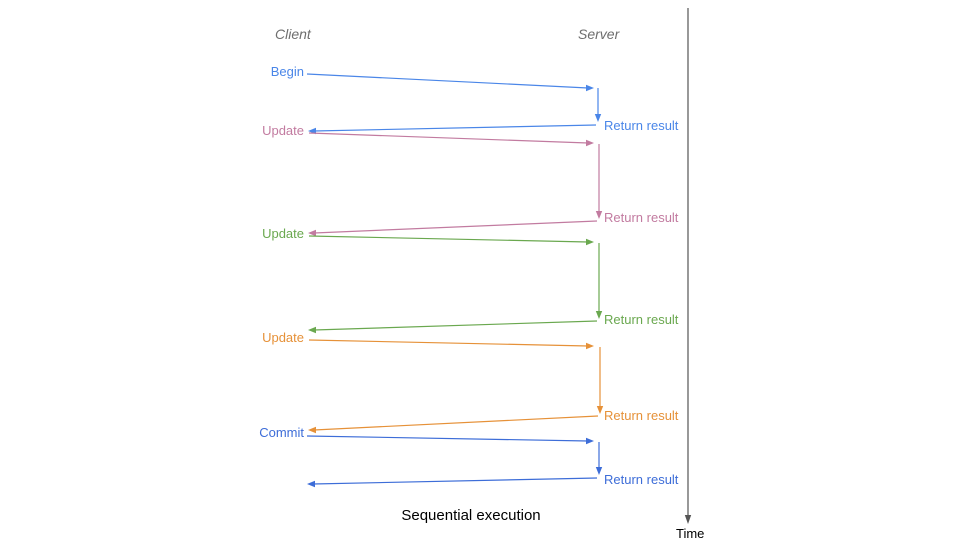 This screenshot has width=960, height=540. What do you see at coordinates (690, 274) in the screenshot?
I see `time-axis: Time` at bounding box center [690, 274].